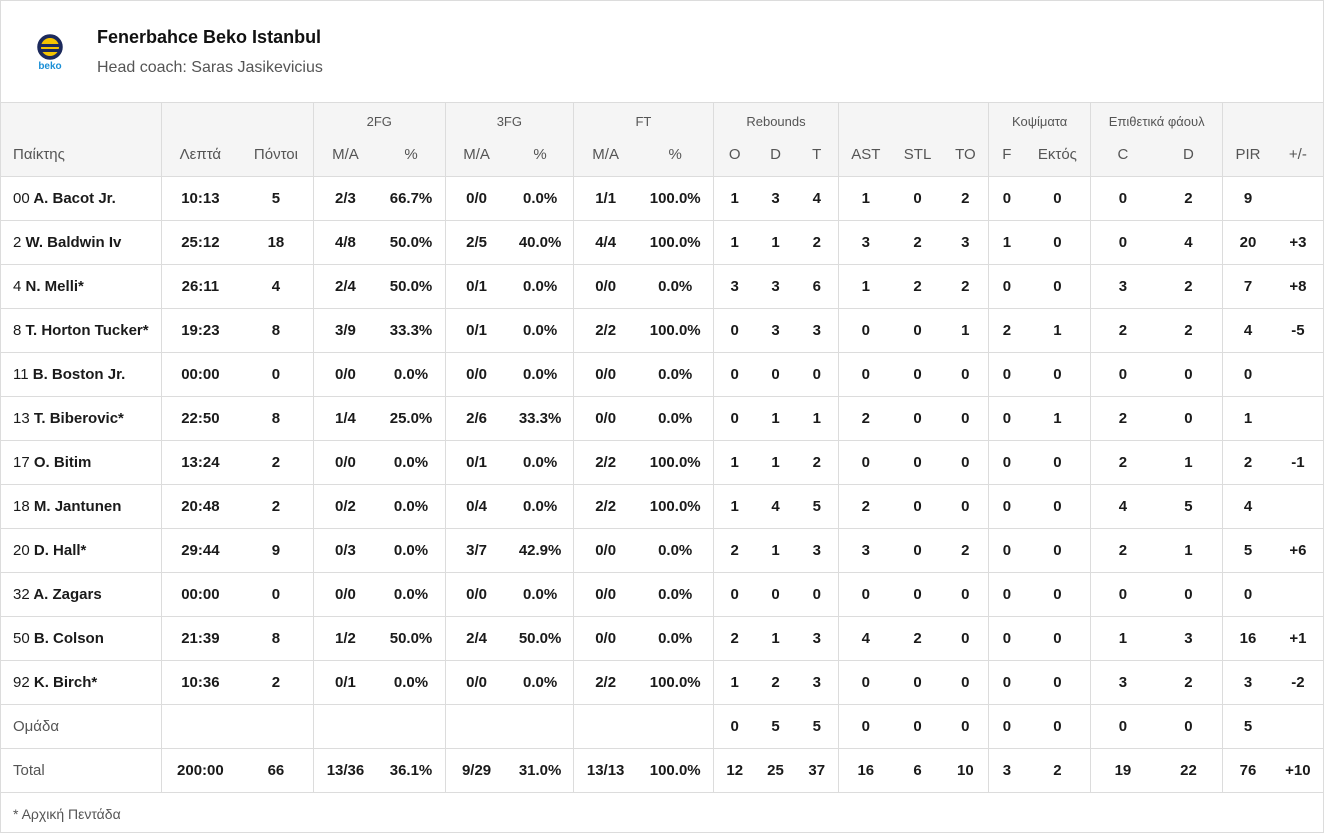 The height and width of the screenshot is (833, 1324). I want to click on player-cell: 32 A. Zagars, so click(81, 594).